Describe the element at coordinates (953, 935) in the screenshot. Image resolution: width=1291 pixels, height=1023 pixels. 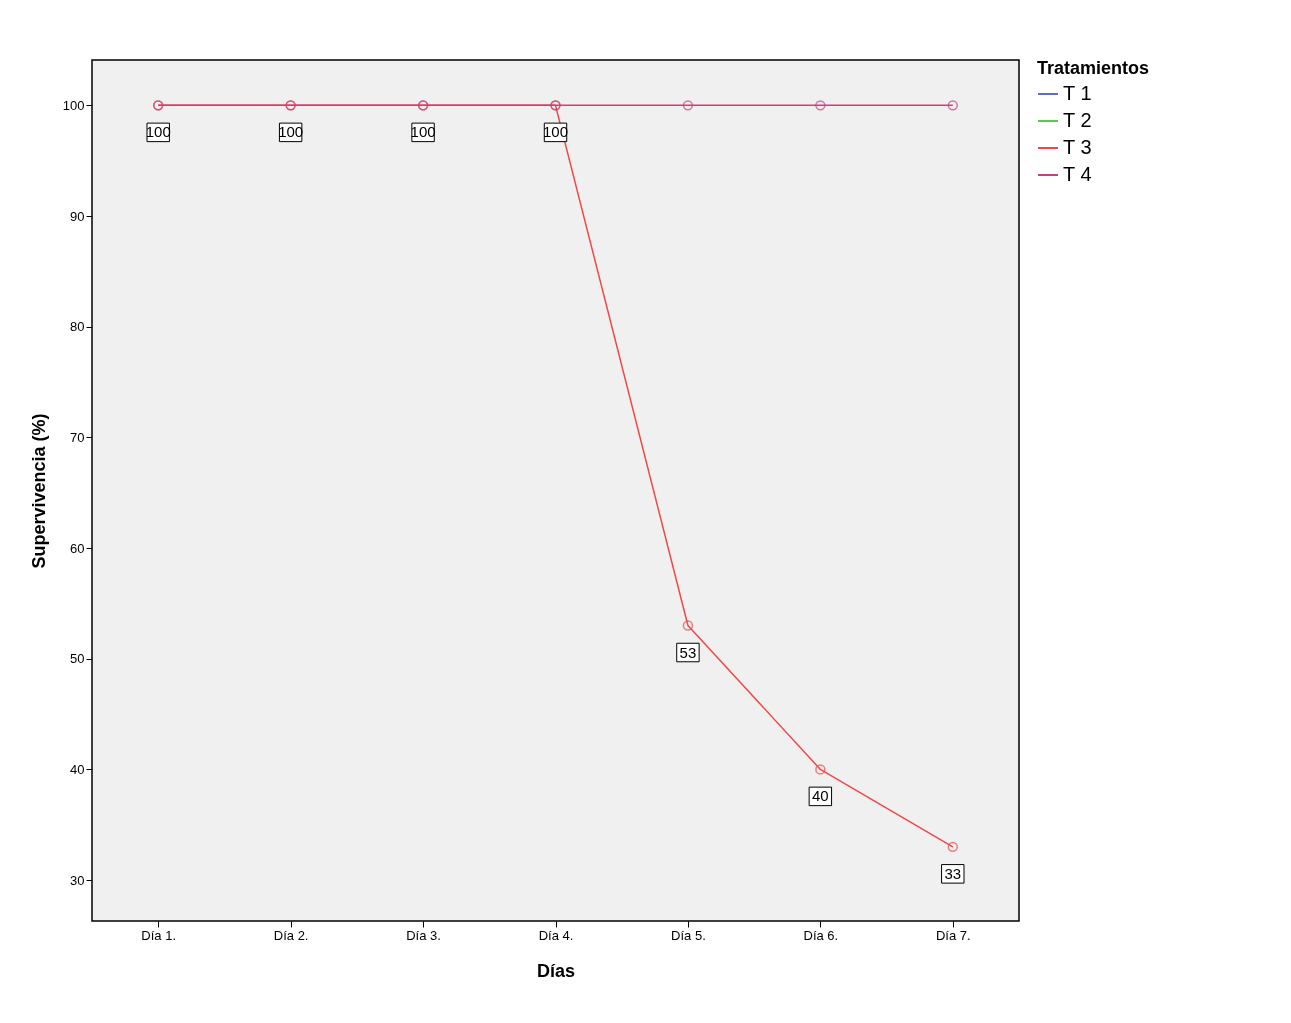
I see `x-tick-label: Día 7.` at that location.